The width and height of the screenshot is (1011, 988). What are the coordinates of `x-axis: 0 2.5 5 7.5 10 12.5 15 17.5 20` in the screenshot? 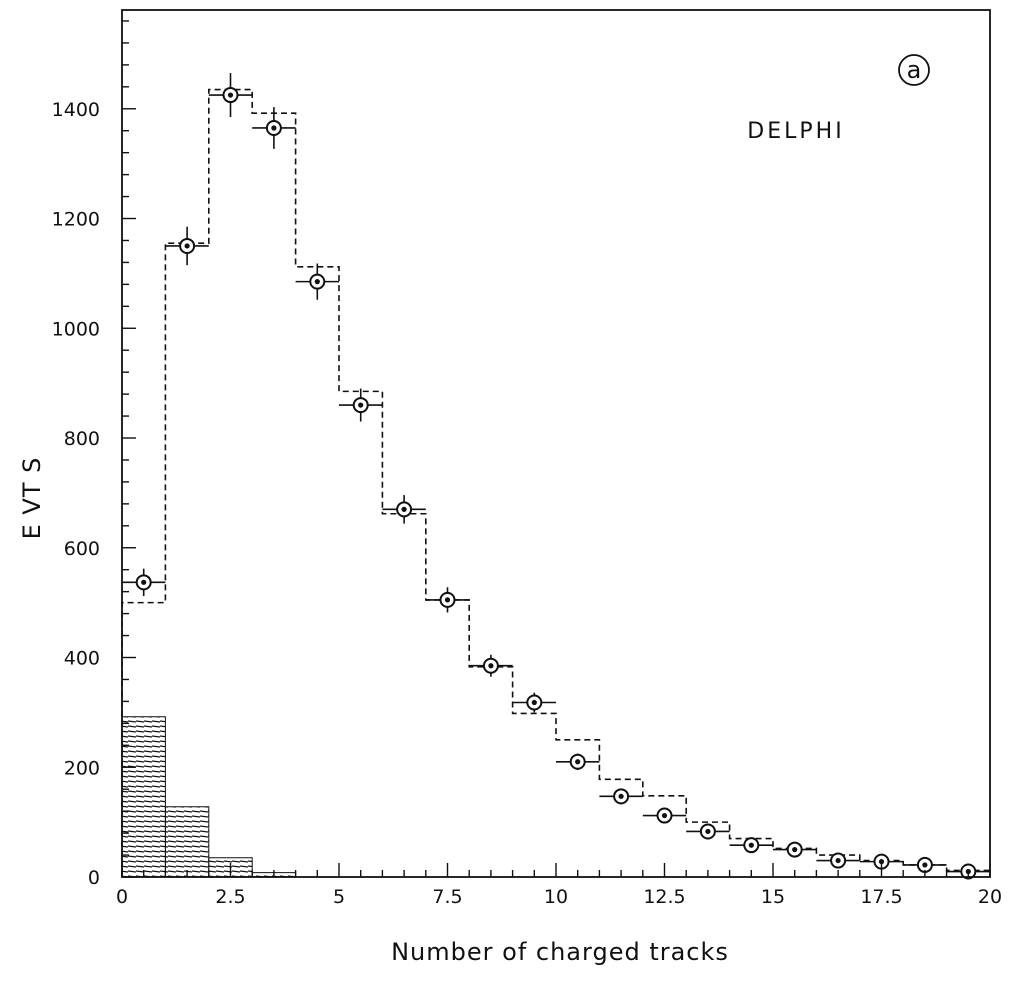 It's located at (559, 885).